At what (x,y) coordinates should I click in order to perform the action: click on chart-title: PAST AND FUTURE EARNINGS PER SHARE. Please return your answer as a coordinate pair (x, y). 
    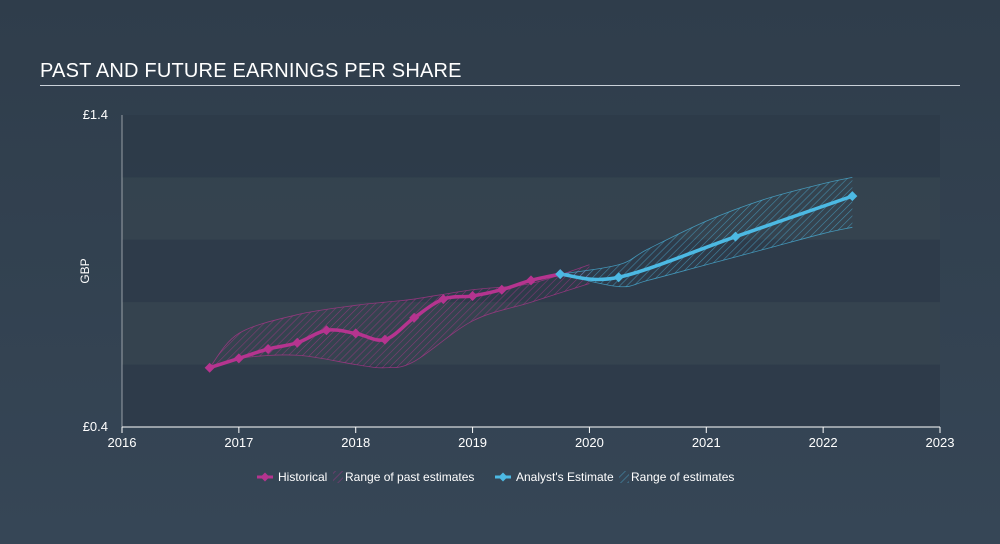
    Looking at the image, I should click on (251, 71).